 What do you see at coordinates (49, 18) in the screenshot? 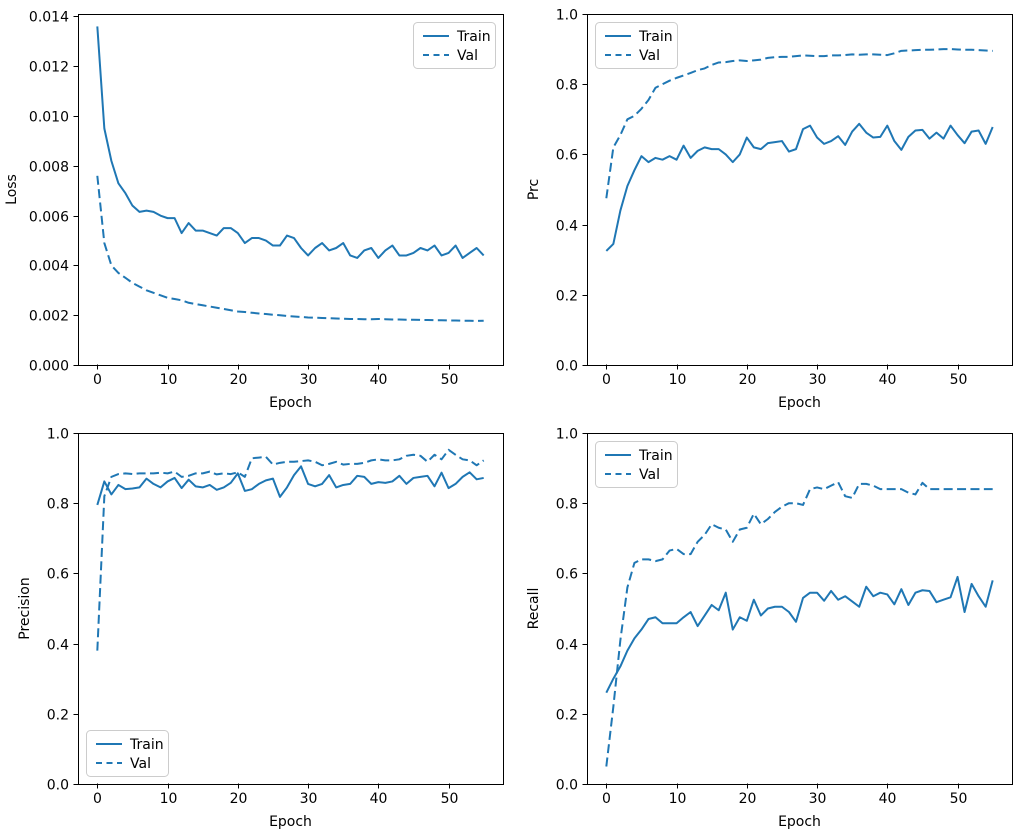
I see `y-tick-label: 0.014` at bounding box center [49, 18].